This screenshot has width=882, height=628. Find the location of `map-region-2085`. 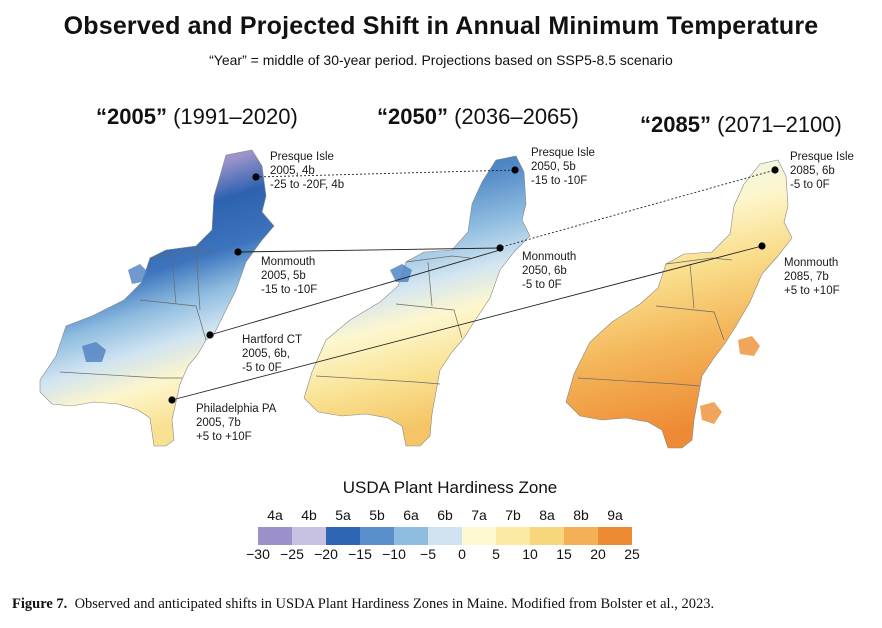

map-region-2085 is located at coordinates (679, 304).